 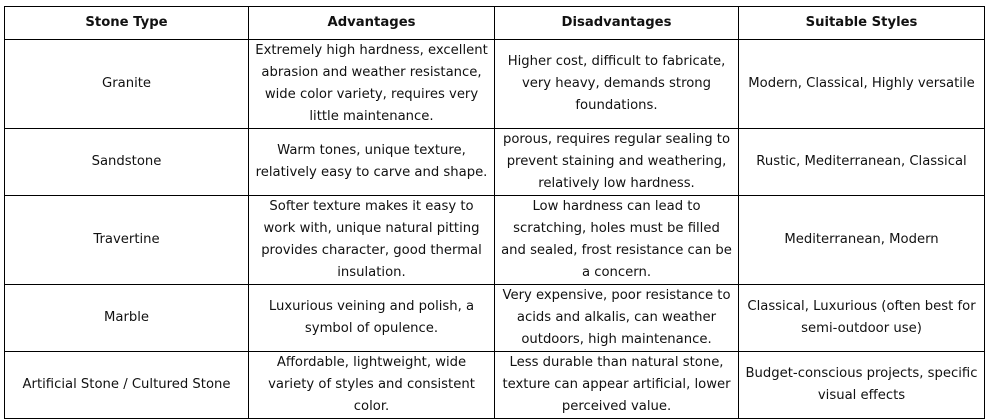 What do you see at coordinates (861, 240) in the screenshot?
I see `cell-styles: Mediterranean, Modern` at bounding box center [861, 240].